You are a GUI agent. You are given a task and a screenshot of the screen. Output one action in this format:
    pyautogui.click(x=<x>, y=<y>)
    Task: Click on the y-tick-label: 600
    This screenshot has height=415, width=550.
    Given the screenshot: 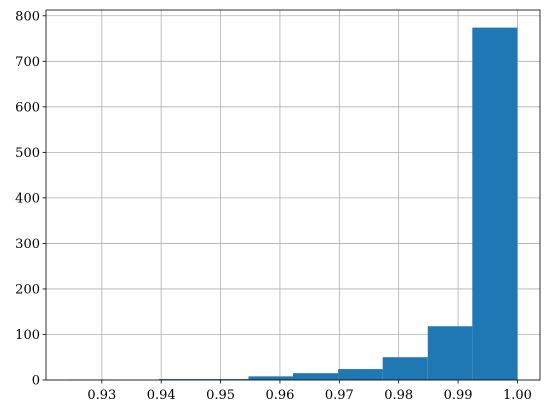 What is the action you would take?
    pyautogui.click(x=27, y=107)
    